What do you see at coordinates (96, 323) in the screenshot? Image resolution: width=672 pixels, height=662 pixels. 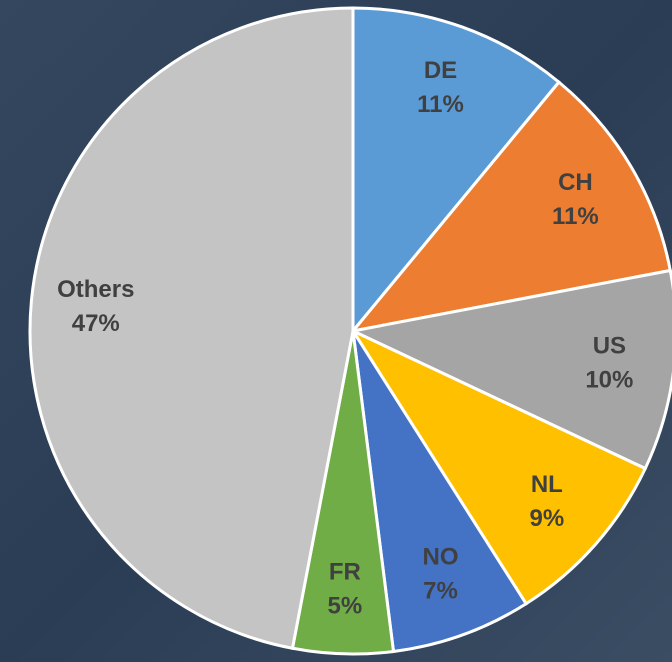 I see `slice-value-label: 47%` at bounding box center [96, 323].